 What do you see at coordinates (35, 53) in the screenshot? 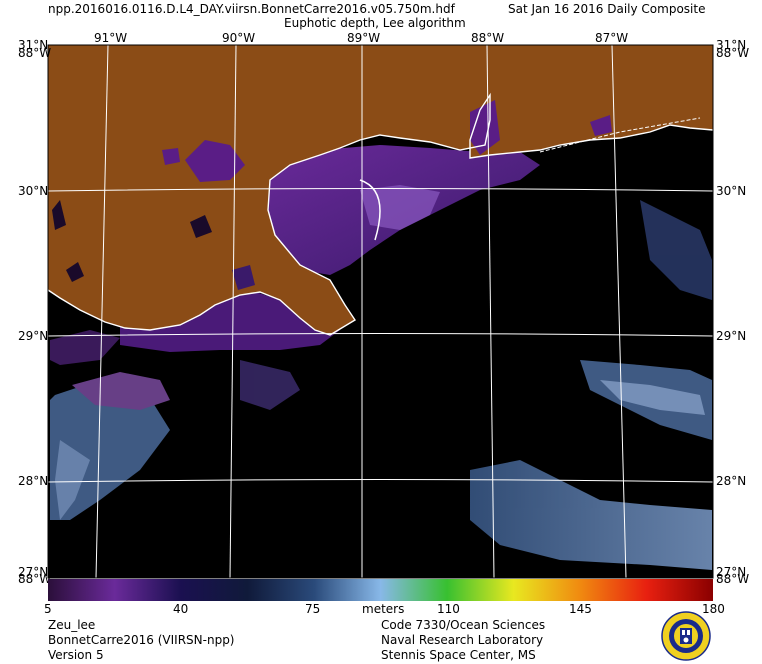
I see `corner-top-left-lon: 88°W` at bounding box center [35, 53].